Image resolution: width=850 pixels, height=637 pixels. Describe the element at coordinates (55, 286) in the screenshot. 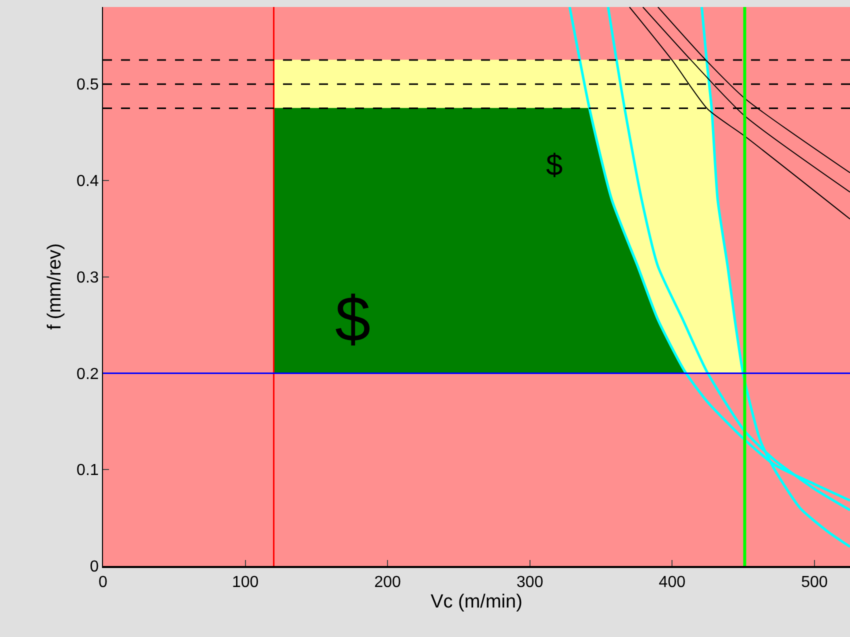

I see `y-axis-title: f (mm/rev)` at that location.